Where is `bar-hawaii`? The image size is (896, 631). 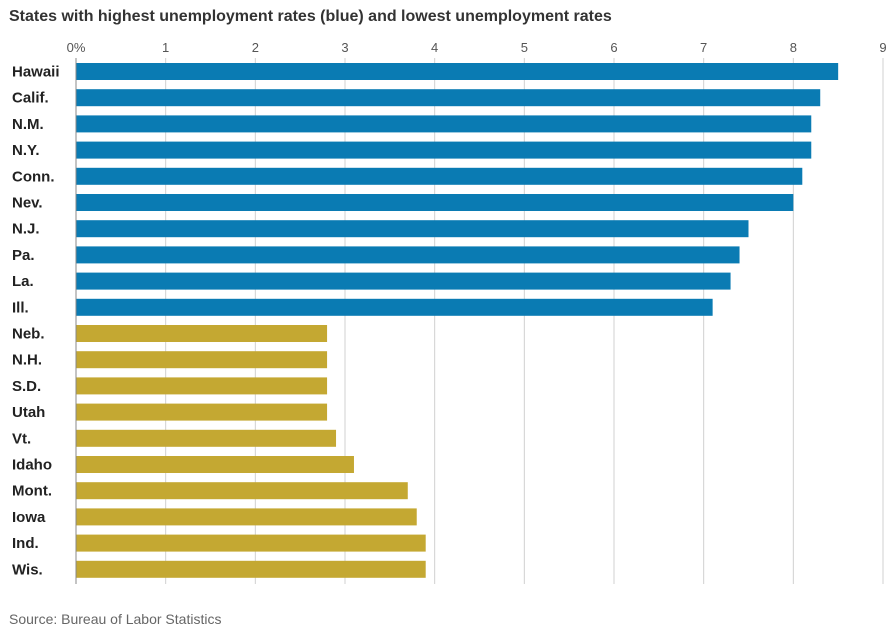 bar-hawaii is located at coordinates (457, 71).